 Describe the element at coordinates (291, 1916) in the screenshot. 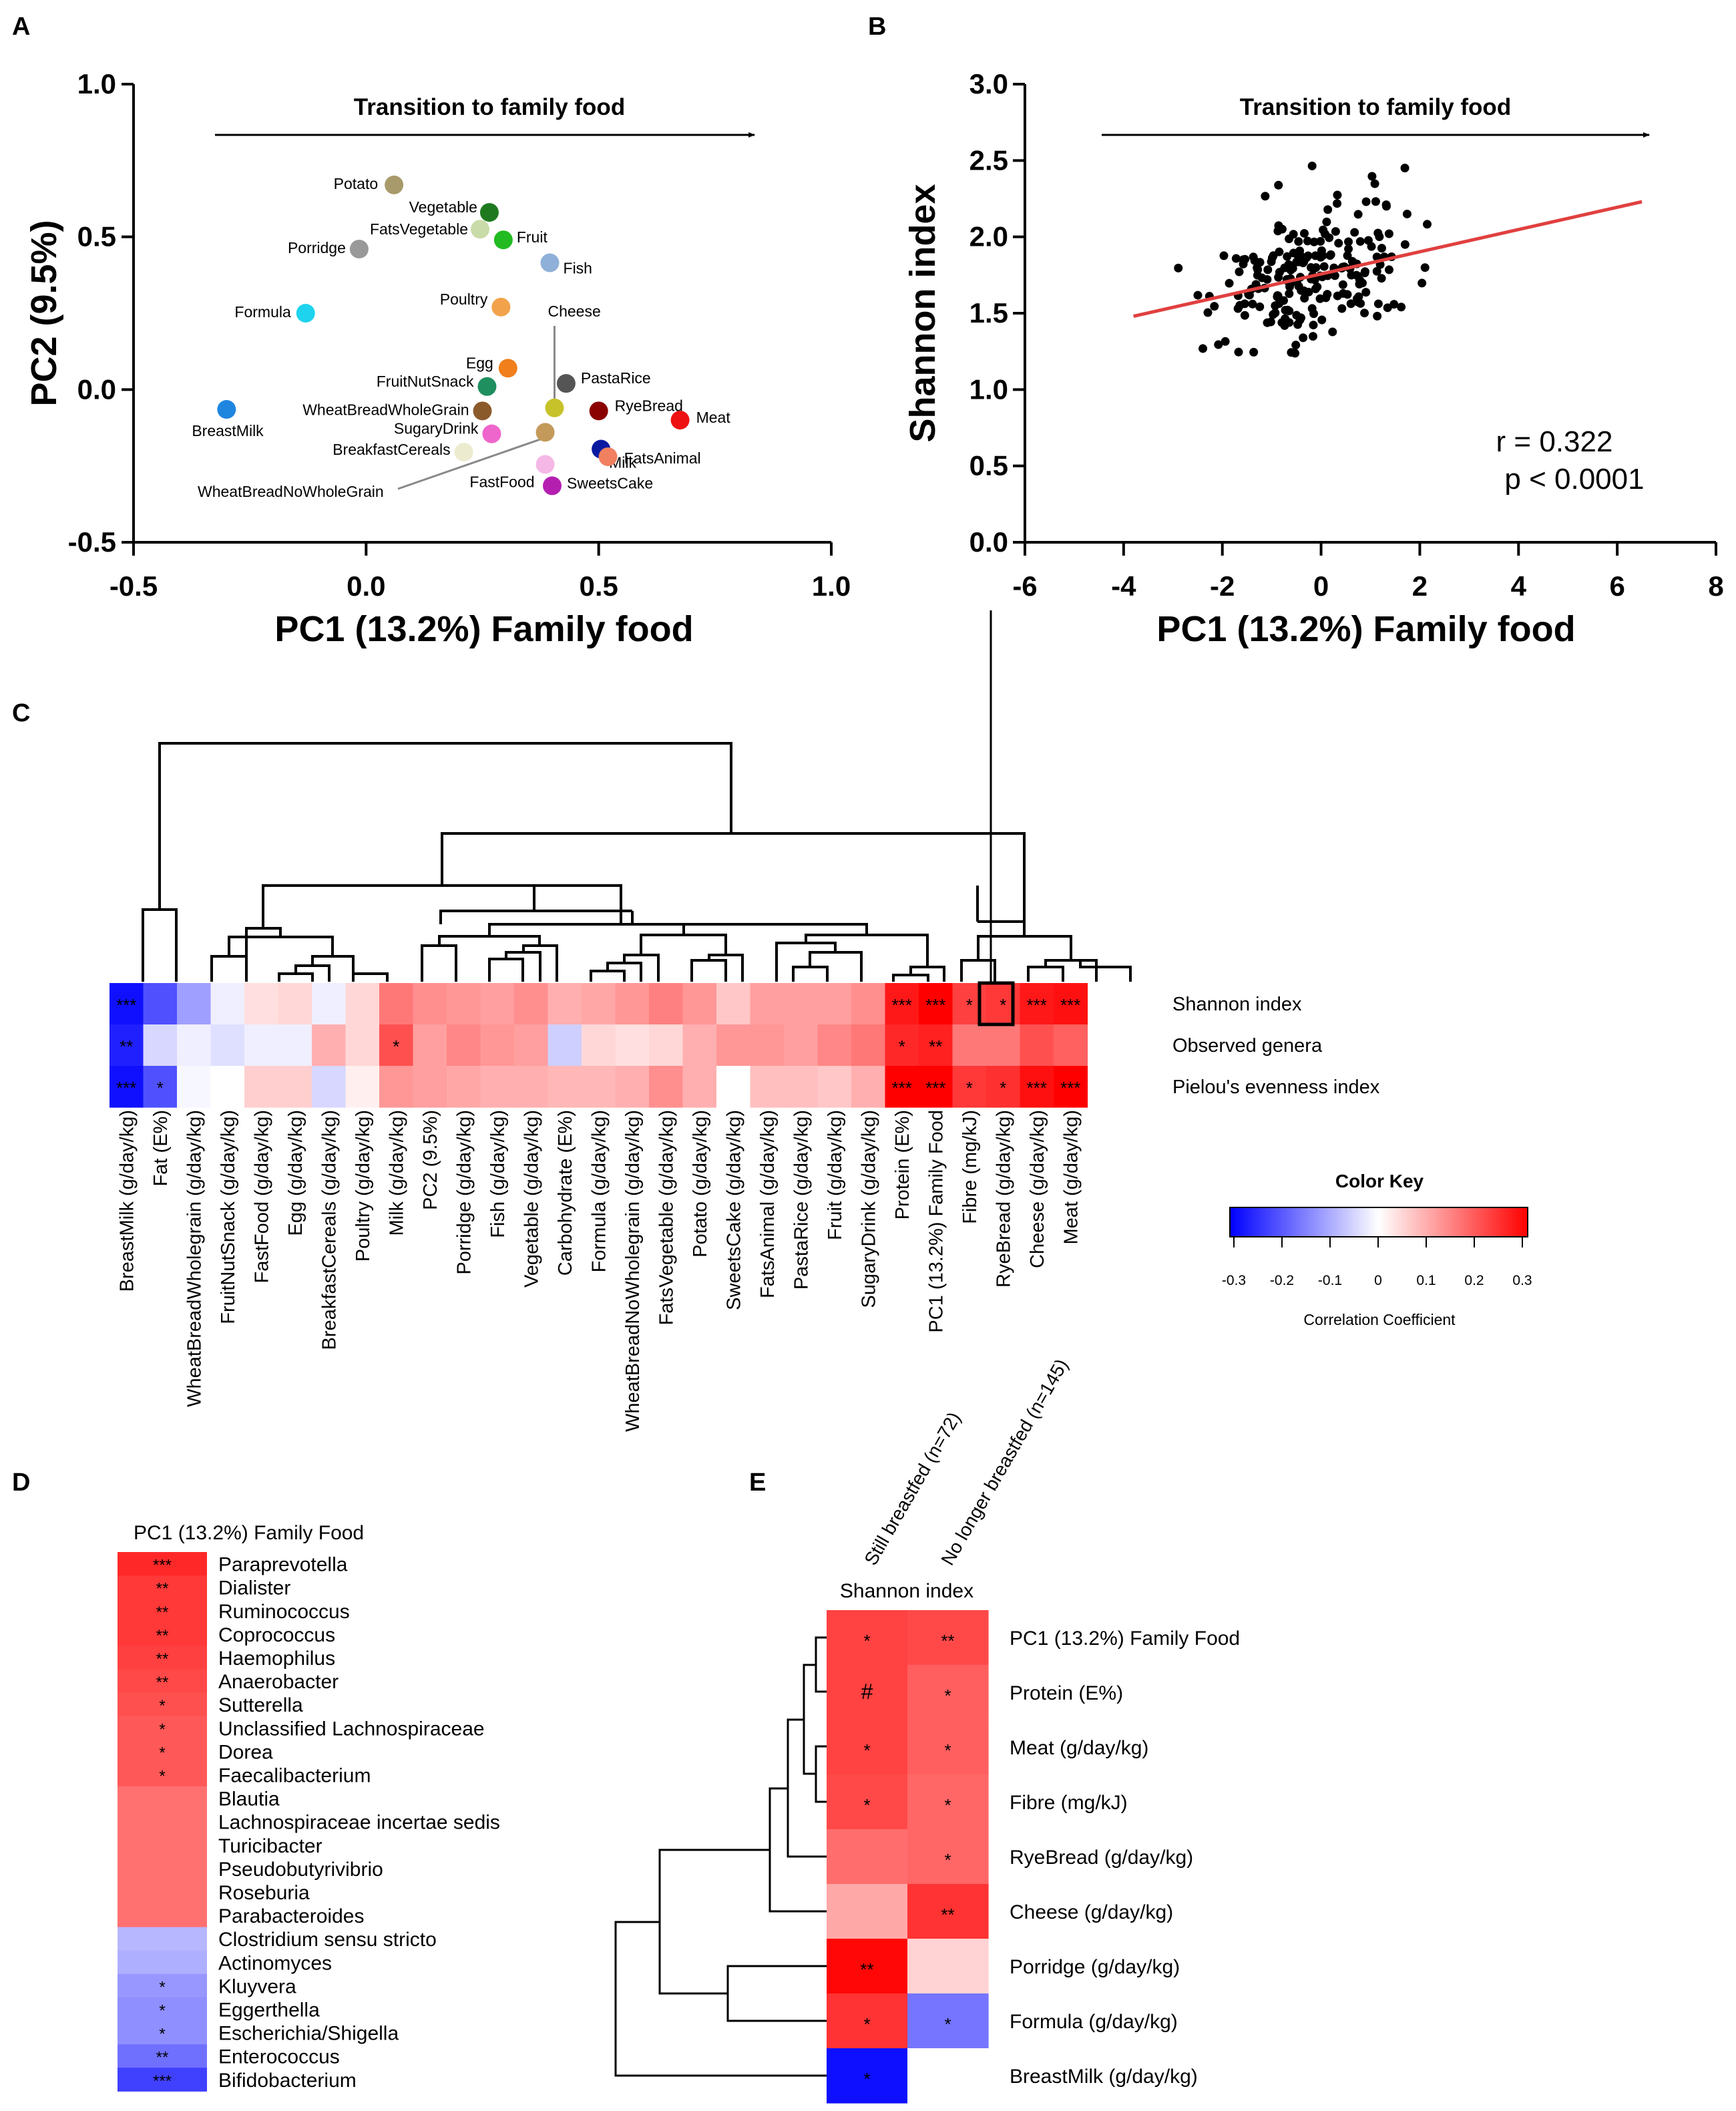

I see `d-row-label: Parabacteroides` at that location.